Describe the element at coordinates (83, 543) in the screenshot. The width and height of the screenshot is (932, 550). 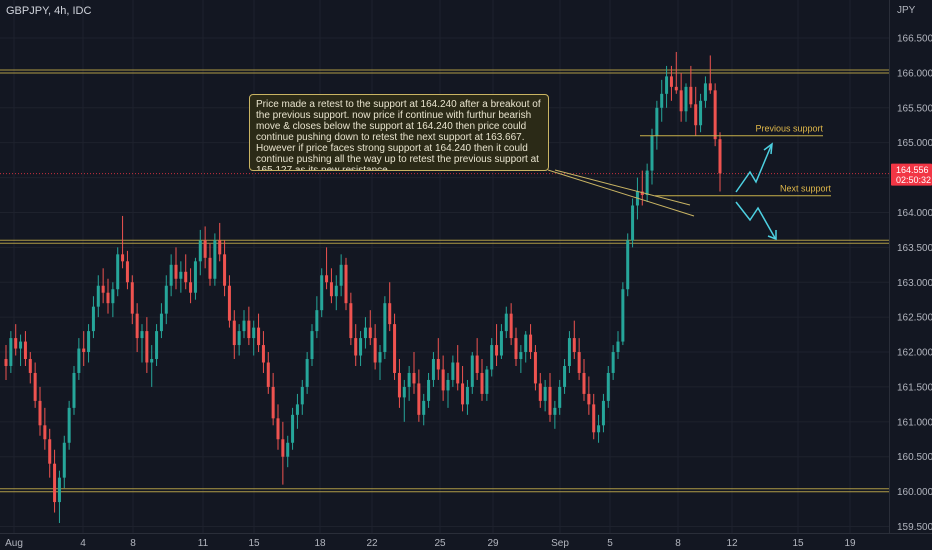
I see `x-tick-label: 4` at that location.